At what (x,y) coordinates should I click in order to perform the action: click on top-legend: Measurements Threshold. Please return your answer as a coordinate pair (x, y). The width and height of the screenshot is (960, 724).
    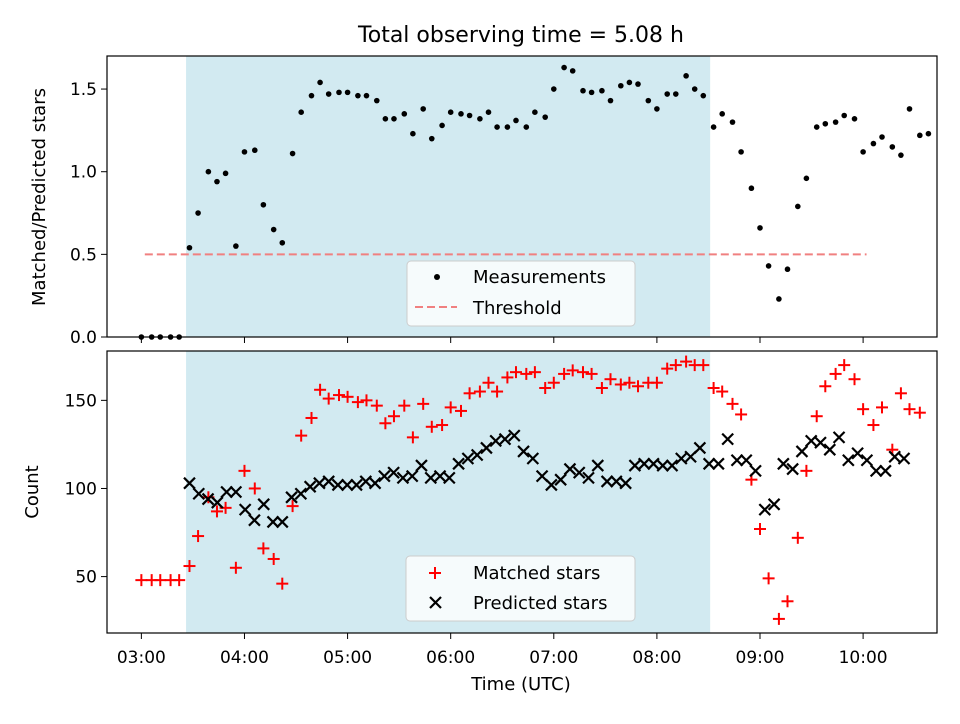
    Looking at the image, I should click on (521, 293).